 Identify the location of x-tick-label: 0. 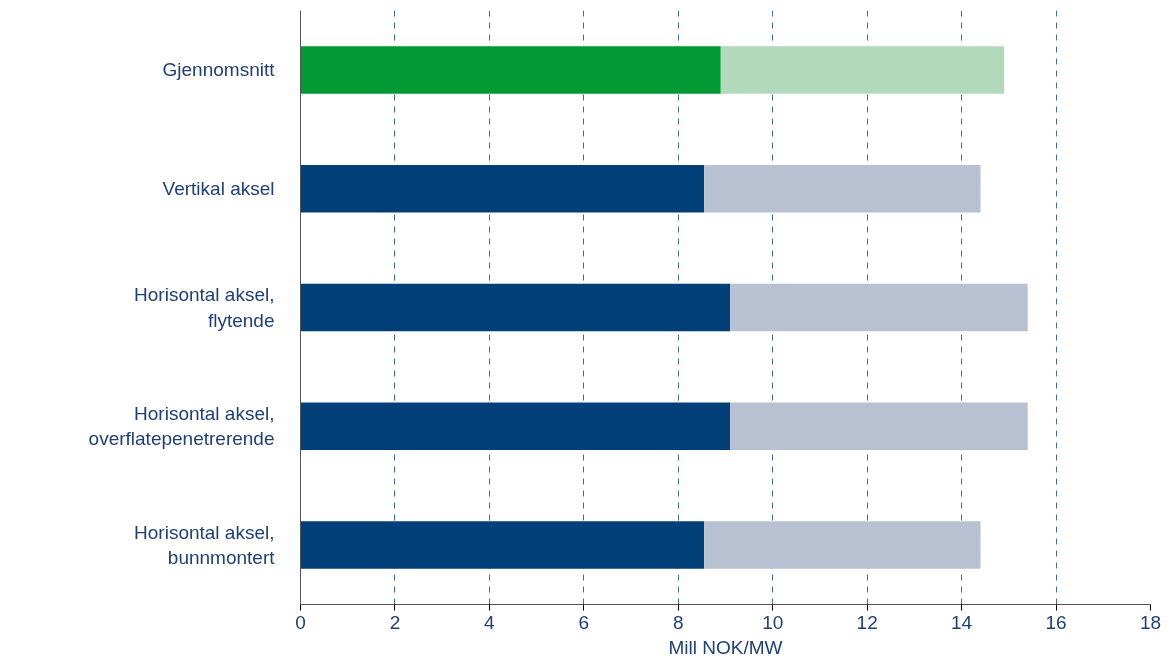
(300, 622).